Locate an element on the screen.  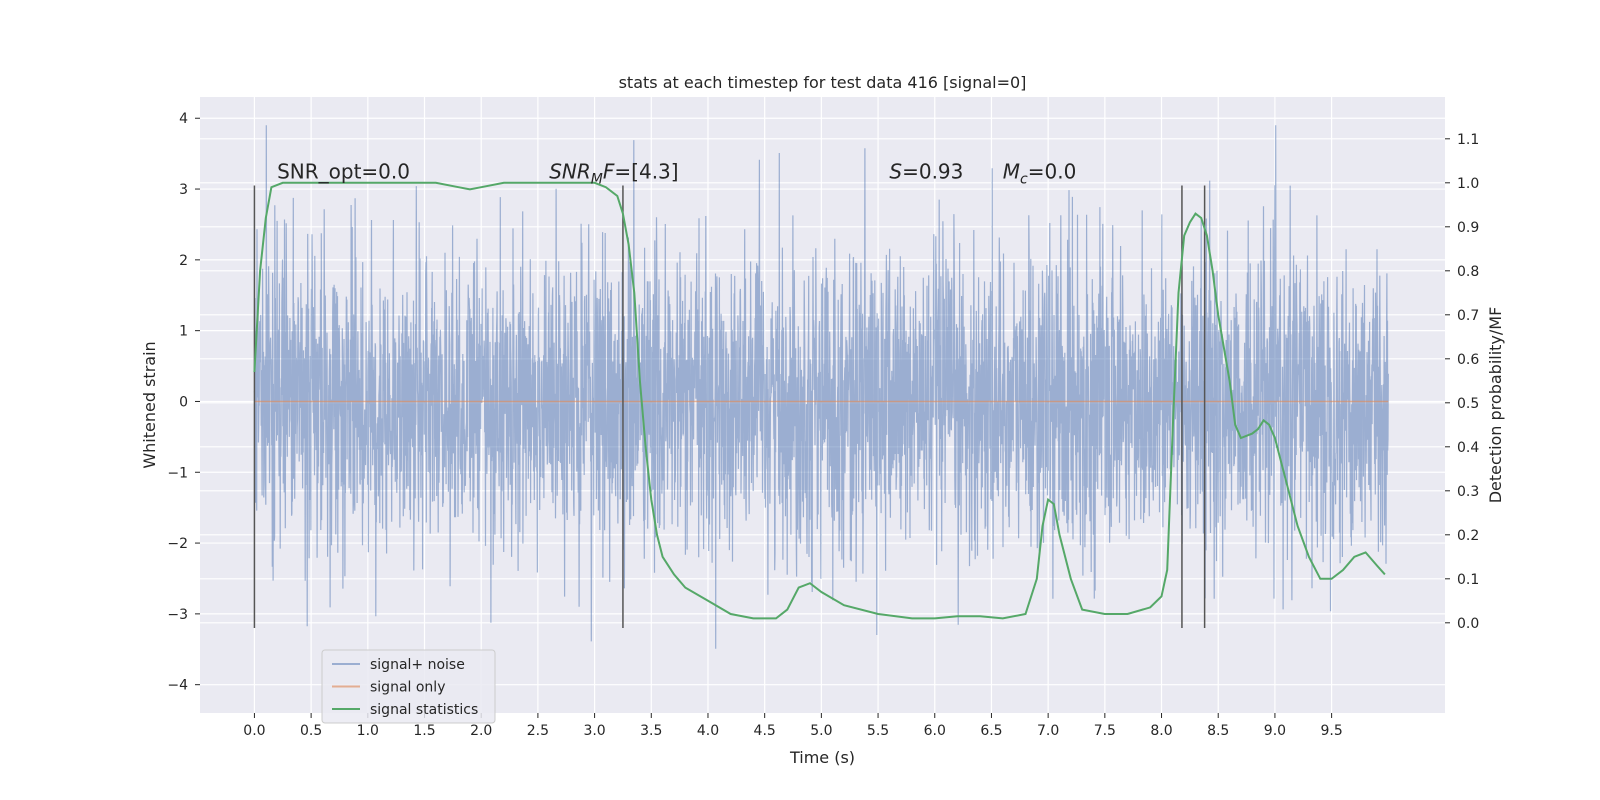
x-tick-label: 3.0 is located at coordinates (594, 731).